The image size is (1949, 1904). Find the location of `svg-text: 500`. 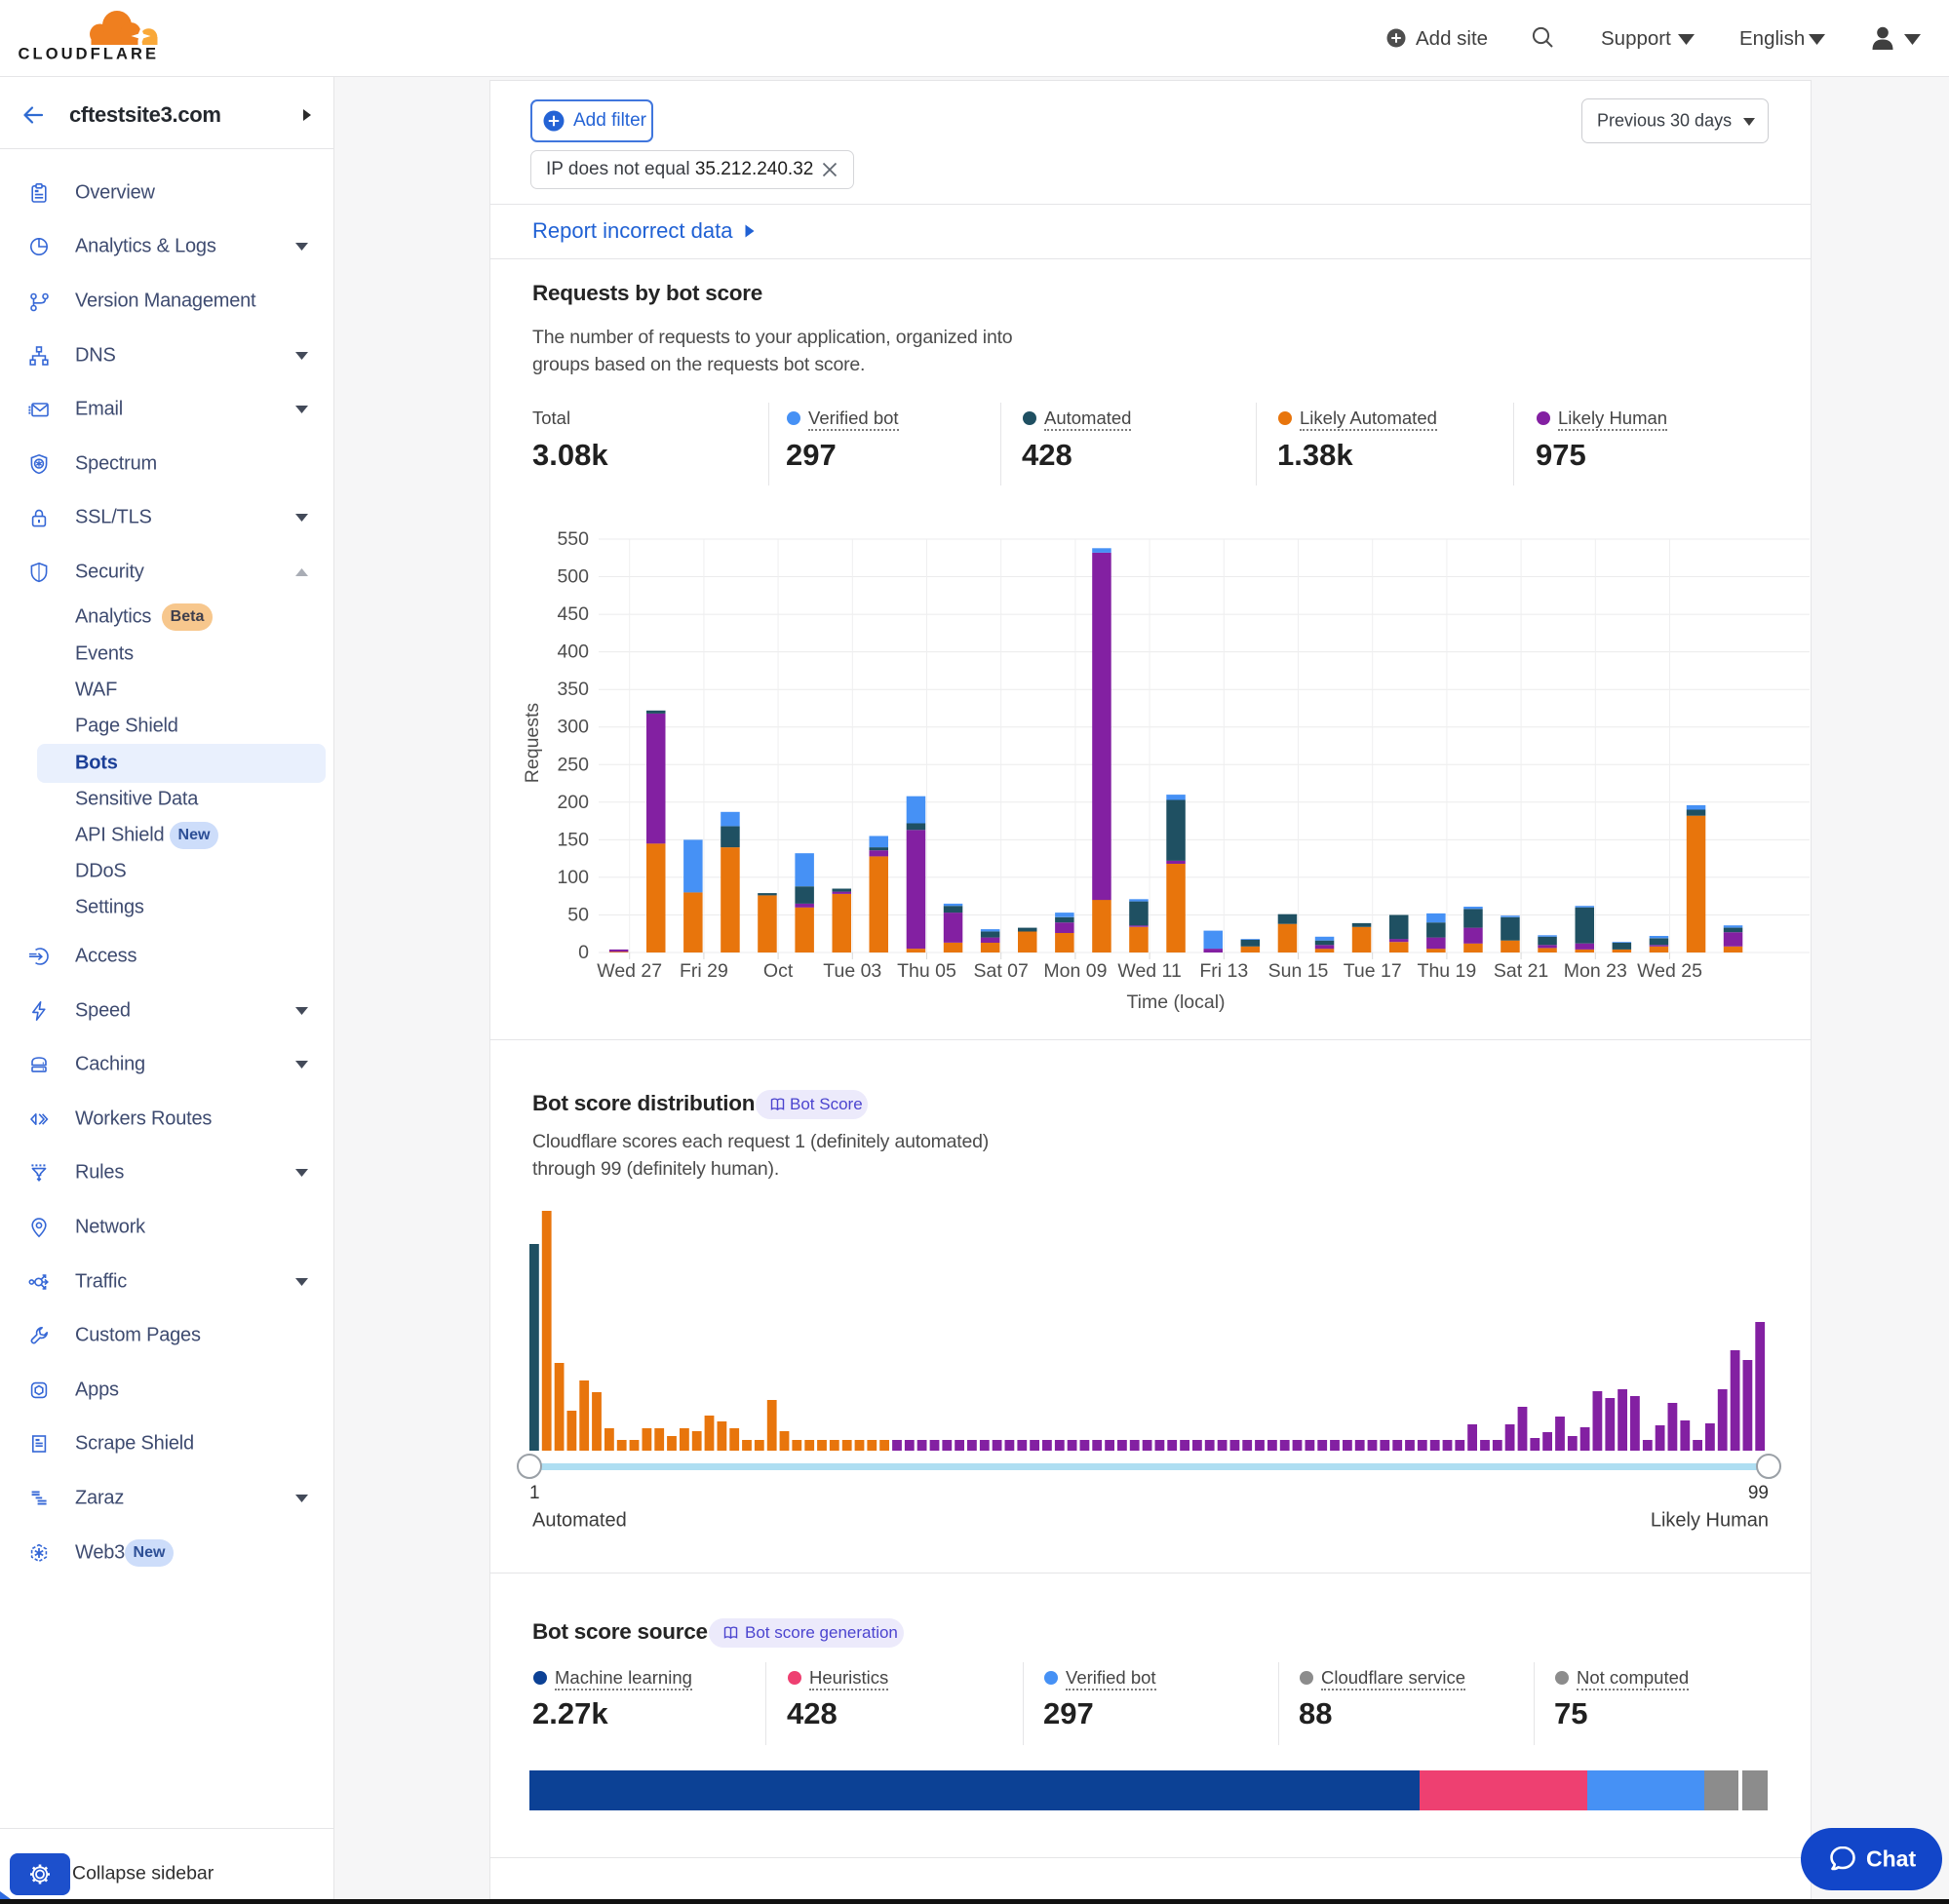

svg-text: 500 is located at coordinates (573, 577).